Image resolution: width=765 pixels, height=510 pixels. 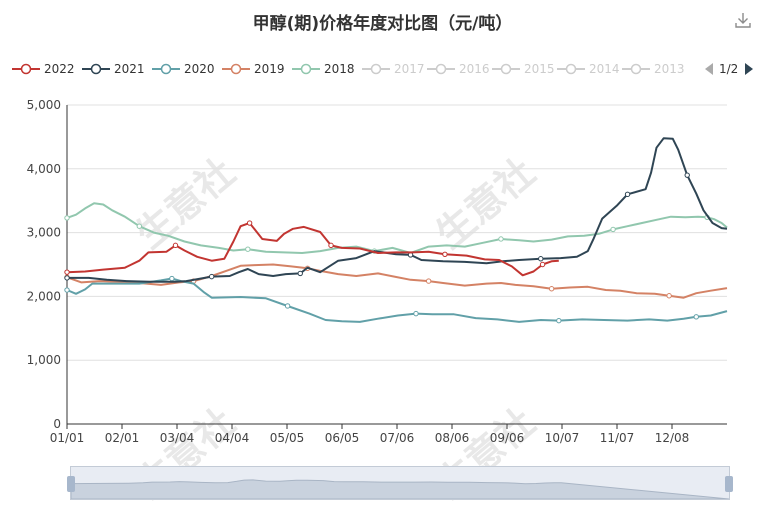 I want to click on legend-page-indicator: 1/2, so click(x=729, y=69).